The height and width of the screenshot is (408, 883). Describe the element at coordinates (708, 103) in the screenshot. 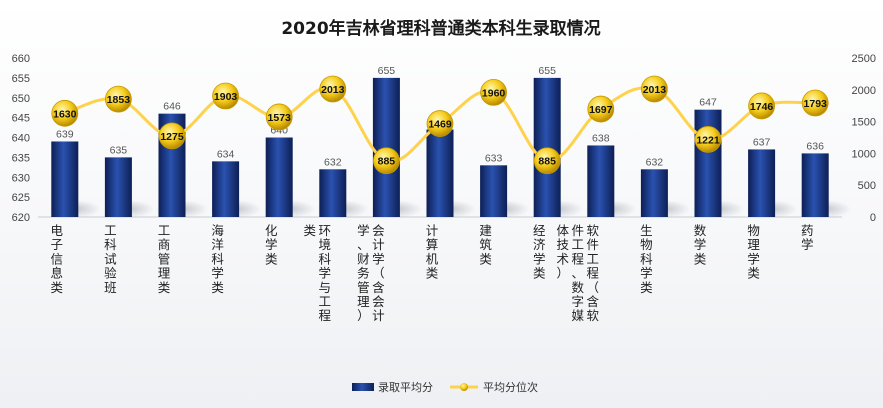

I see `bar-data-label: 647` at that location.